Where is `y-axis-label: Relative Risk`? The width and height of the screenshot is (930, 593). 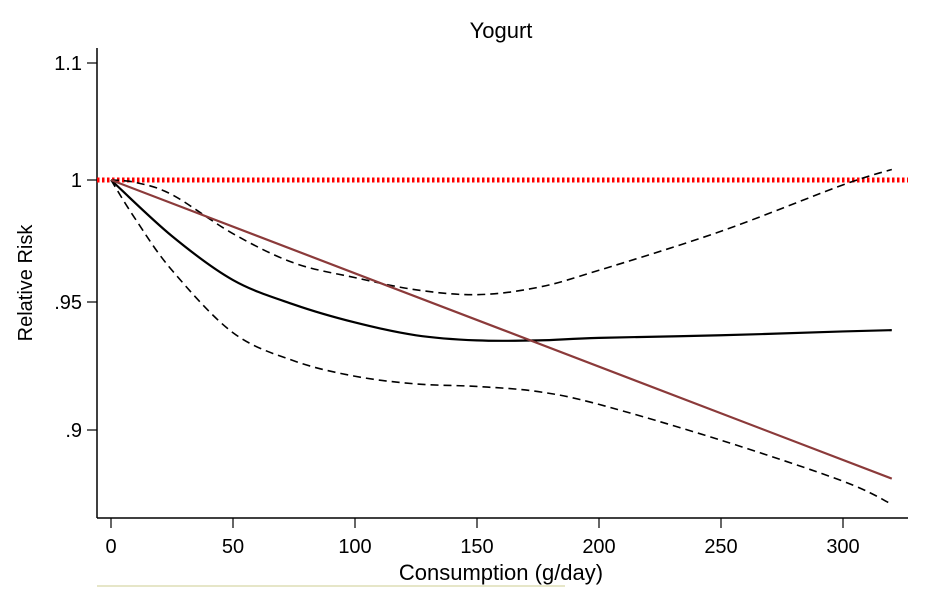 y-axis-label: Relative Risk is located at coordinates (26, 283).